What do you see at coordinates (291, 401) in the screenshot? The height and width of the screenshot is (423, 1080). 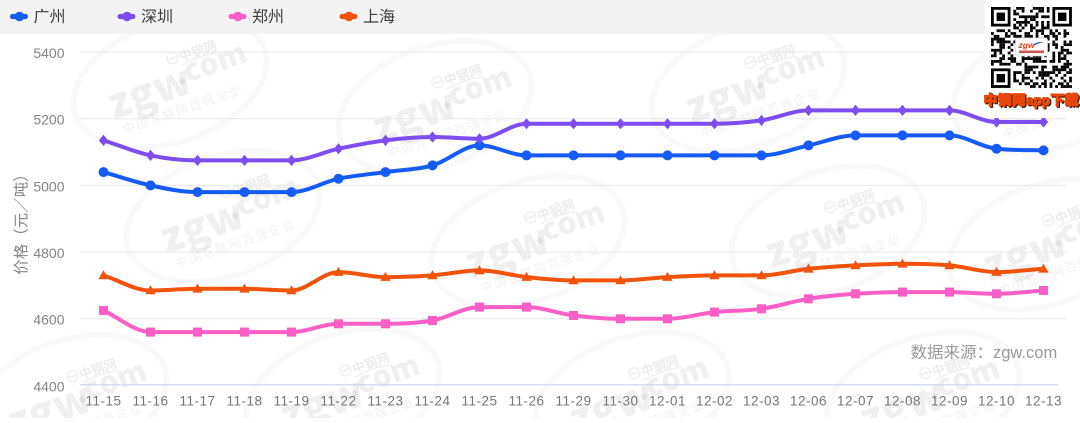 I see `svg-text: 11-19` at bounding box center [291, 401].